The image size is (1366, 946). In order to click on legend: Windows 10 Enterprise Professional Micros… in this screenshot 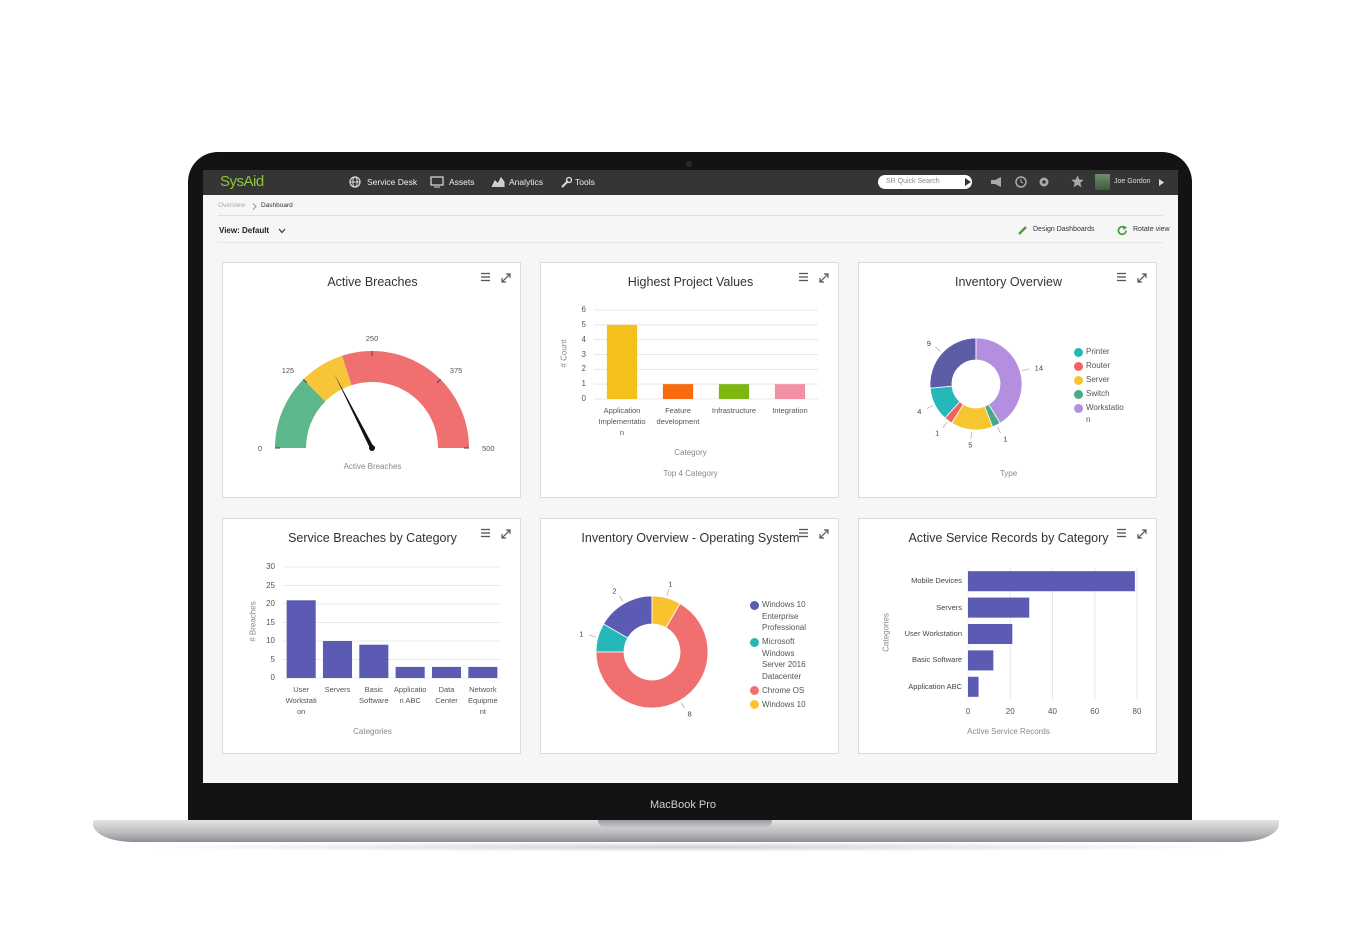, I will do `click(782, 656)`.